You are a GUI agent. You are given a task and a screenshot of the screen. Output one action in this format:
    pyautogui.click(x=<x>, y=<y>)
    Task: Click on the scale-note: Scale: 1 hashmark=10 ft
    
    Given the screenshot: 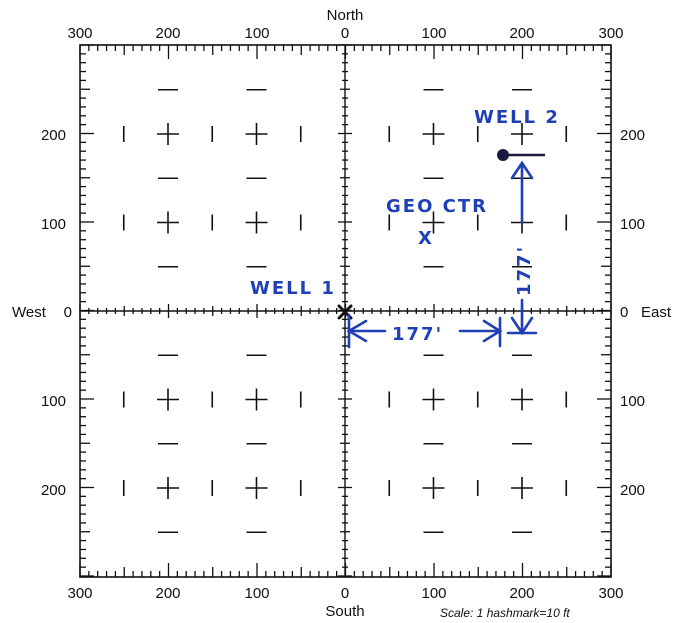 What is the action you would take?
    pyautogui.click(x=505, y=613)
    